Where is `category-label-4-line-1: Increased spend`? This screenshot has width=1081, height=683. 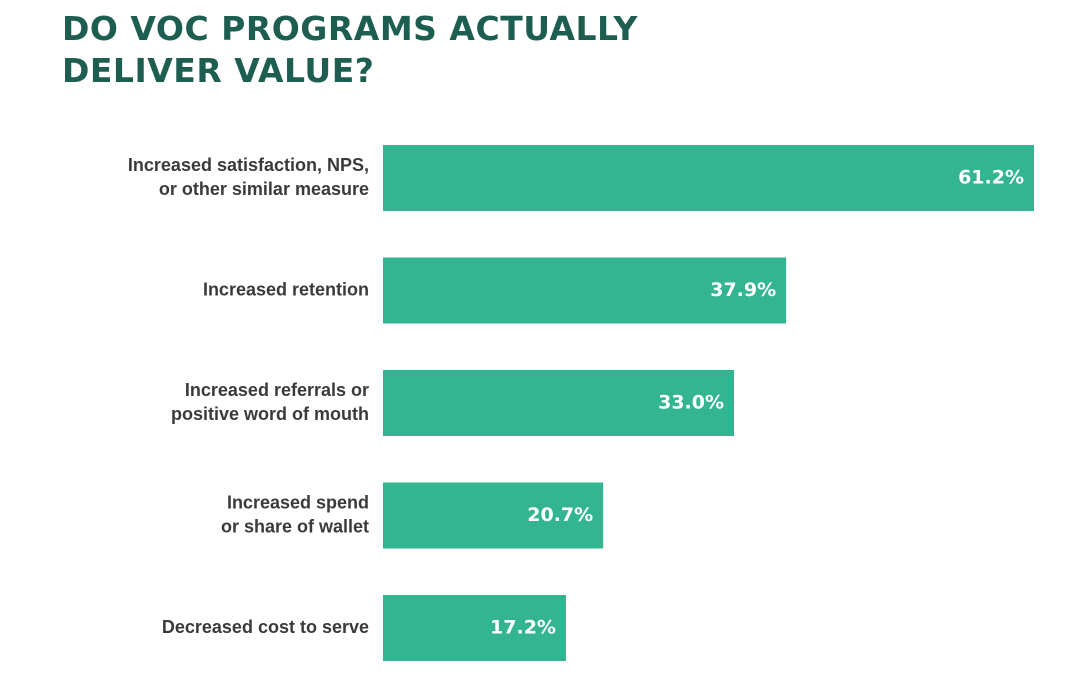 category-label-4-line-1: Increased spend is located at coordinates (298, 502).